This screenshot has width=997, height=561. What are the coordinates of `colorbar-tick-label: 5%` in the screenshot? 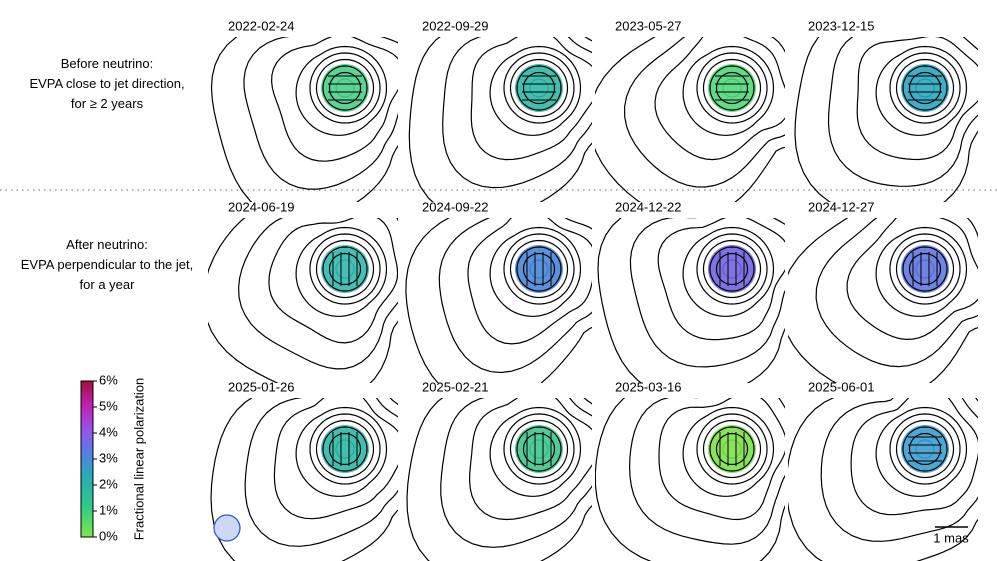 It's located at (108, 405).